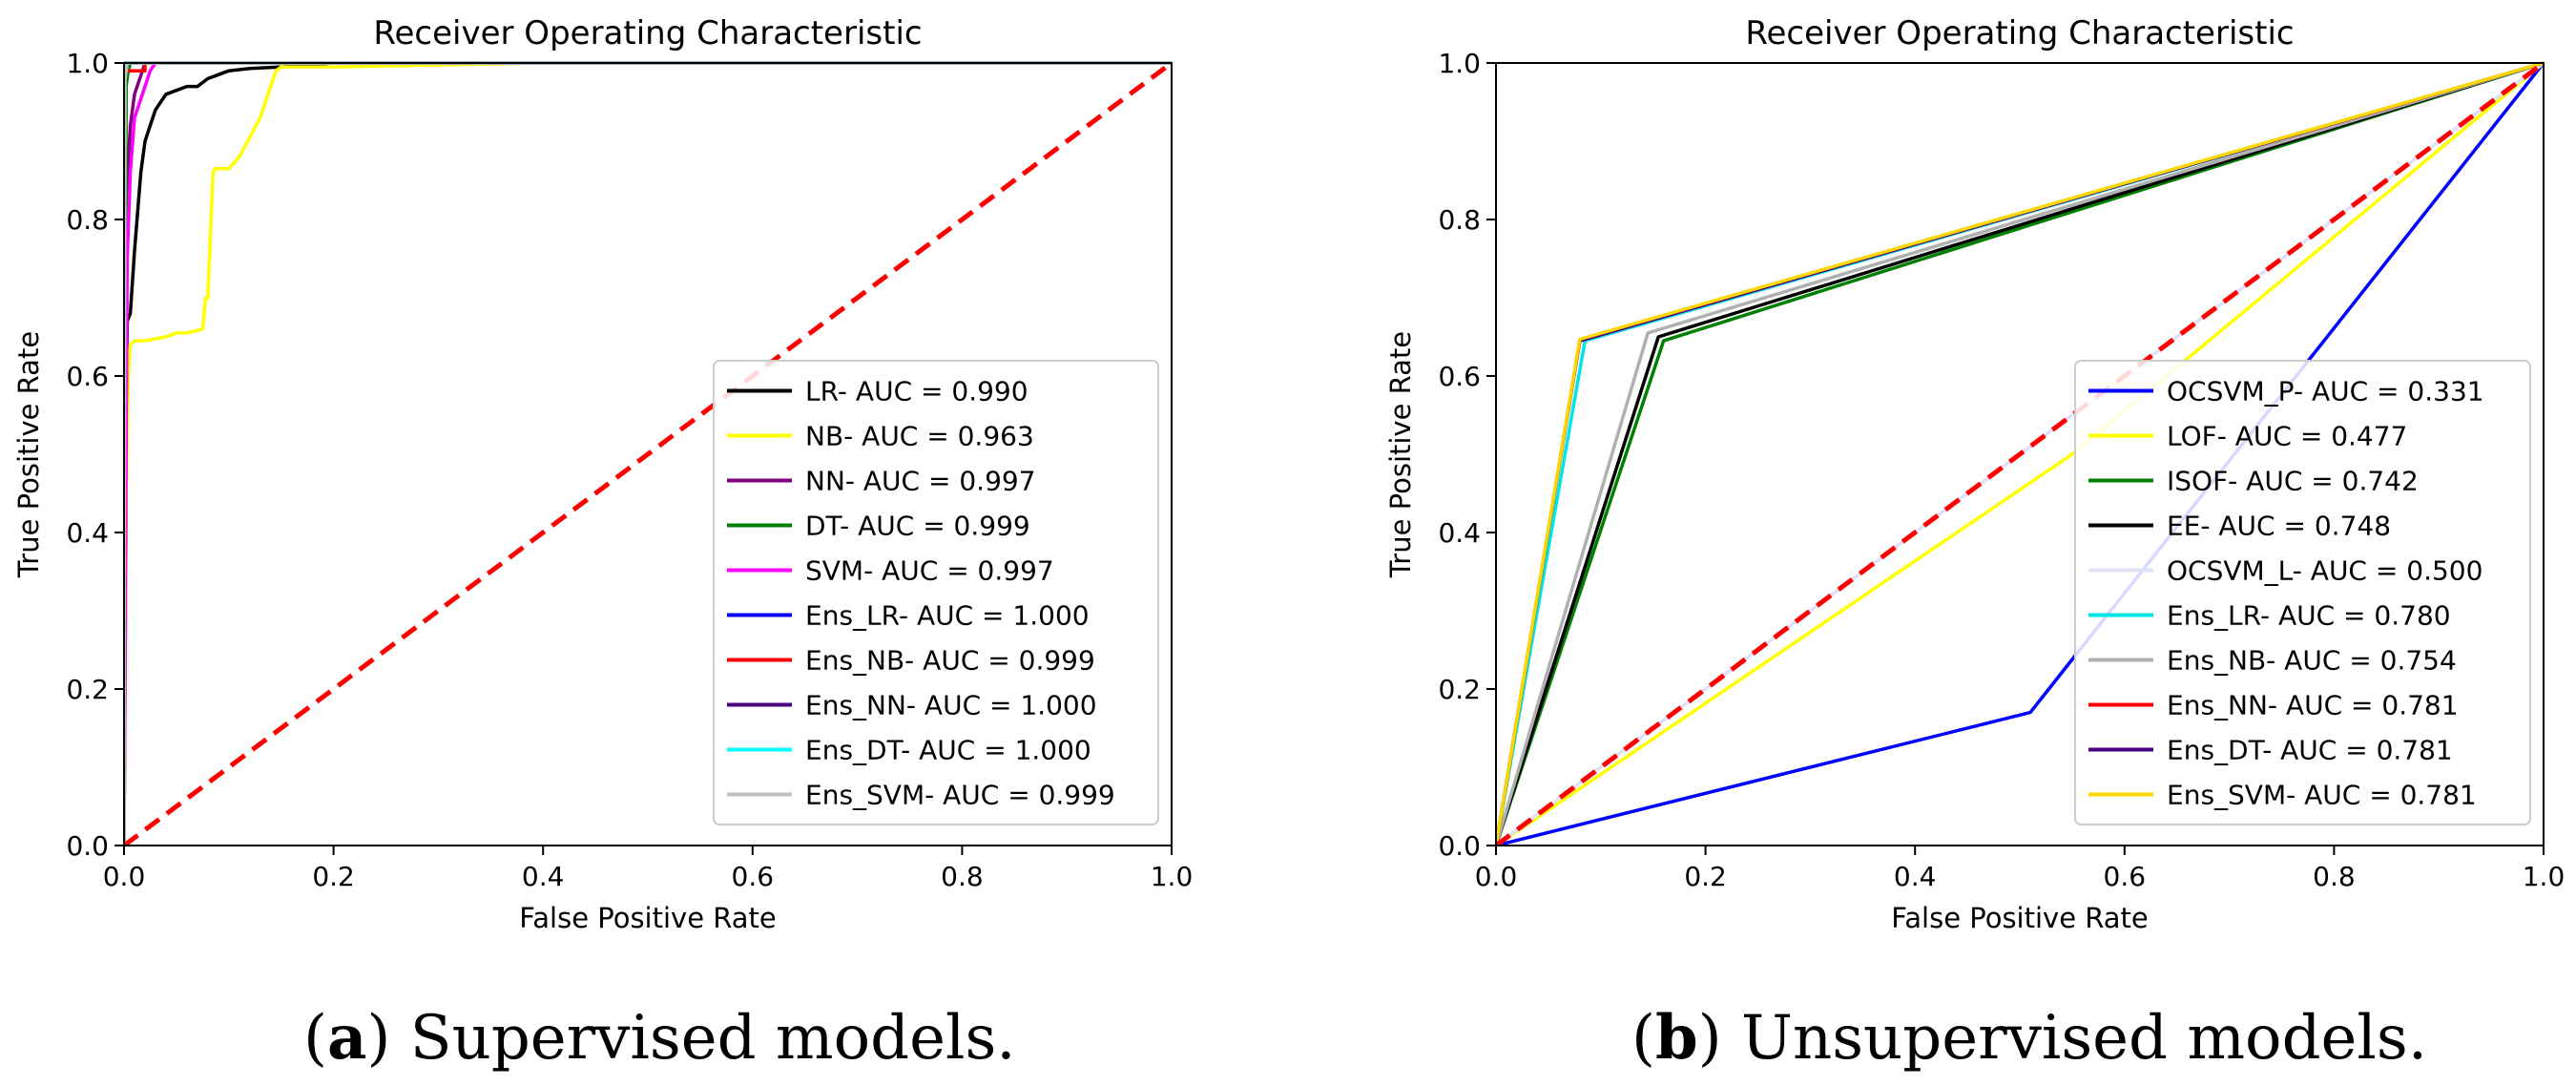  I want to click on chart-b-y-tick-label: 0.4, so click(1459, 533).